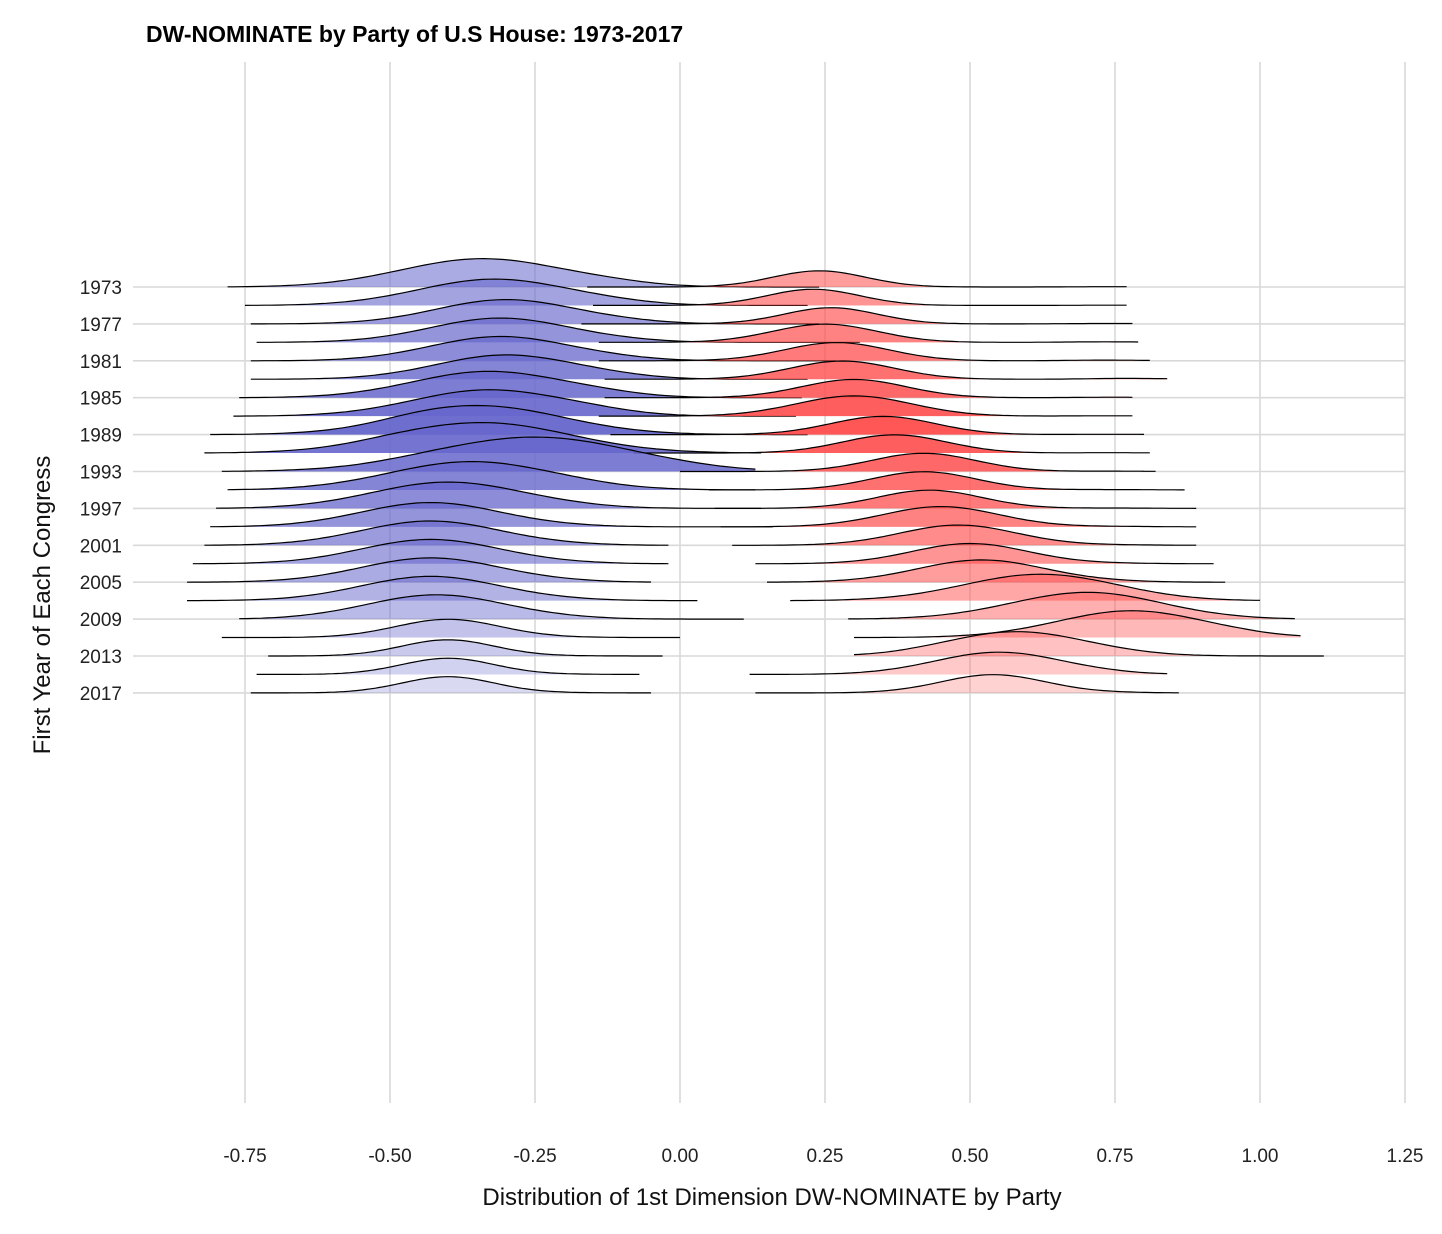  I want to click on republican-ridge-1981, so click(874, 351).